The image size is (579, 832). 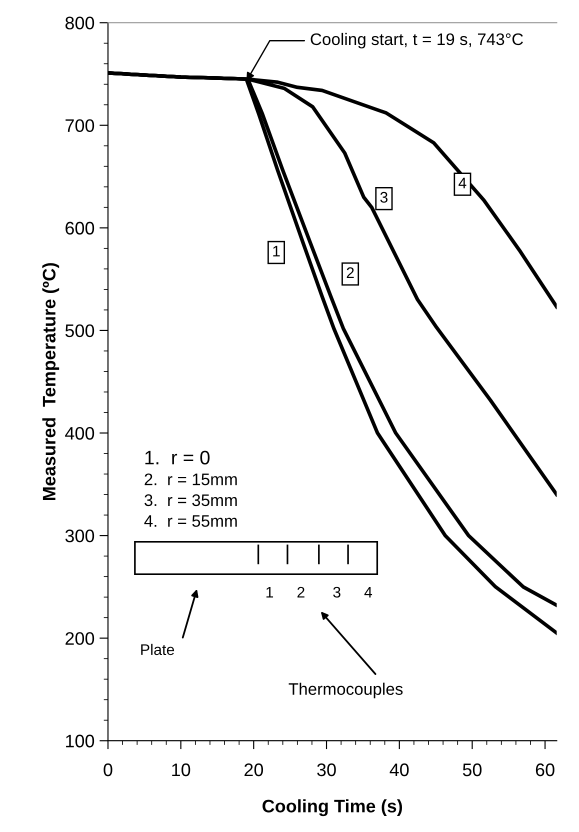 I want to click on x-tick-label: 0, so click(x=108, y=769).